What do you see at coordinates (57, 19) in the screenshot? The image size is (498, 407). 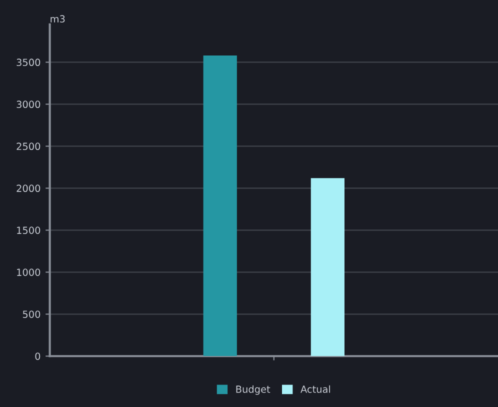 I see `y-axis-title: m3` at bounding box center [57, 19].